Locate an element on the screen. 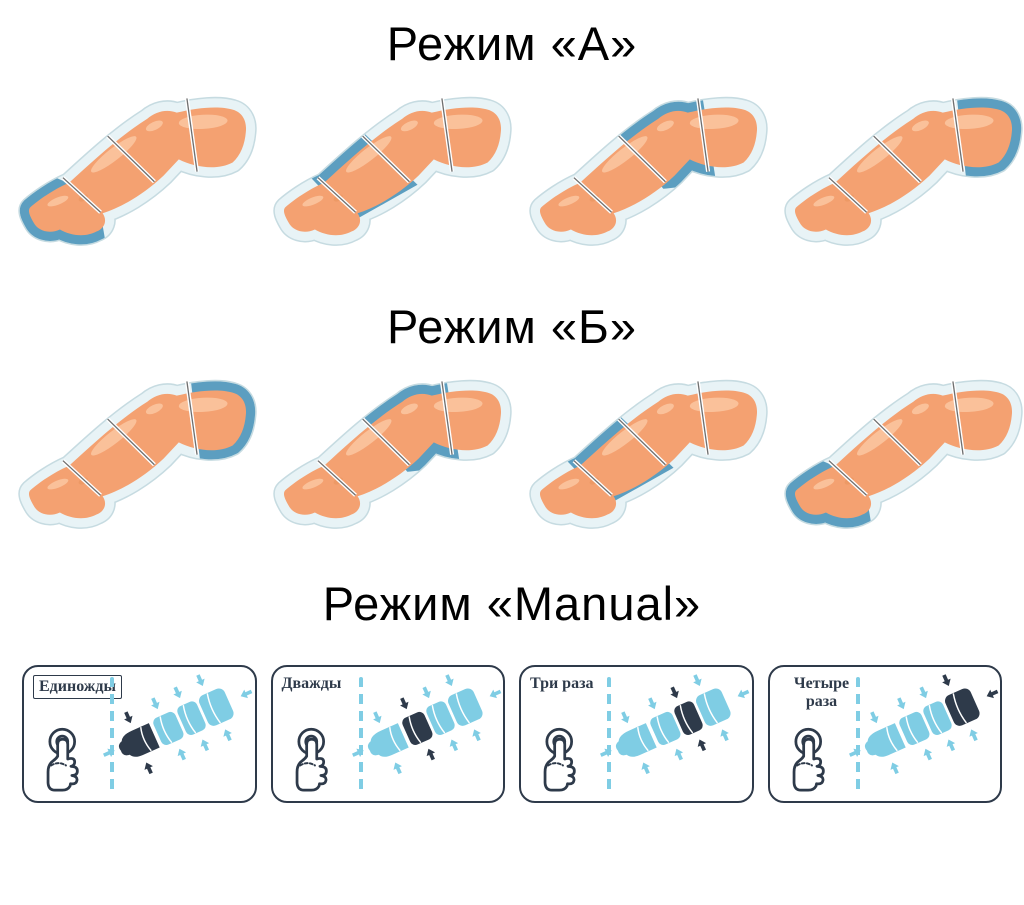  manual-panel-1: Единожды is located at coordinates (139, 734).